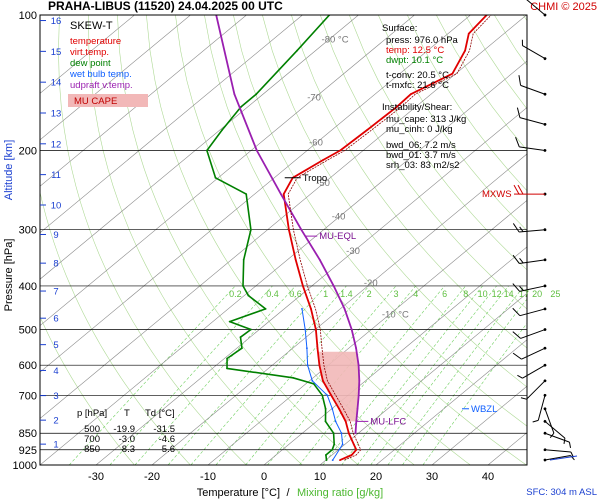 The height and width of the screenshot is (500, 600). What do you see at coordinates (421, 145) in the screenshot?
I see `instability-bwd06: bwd_06: 7.2 m/s` at bounding box center [421, 145].